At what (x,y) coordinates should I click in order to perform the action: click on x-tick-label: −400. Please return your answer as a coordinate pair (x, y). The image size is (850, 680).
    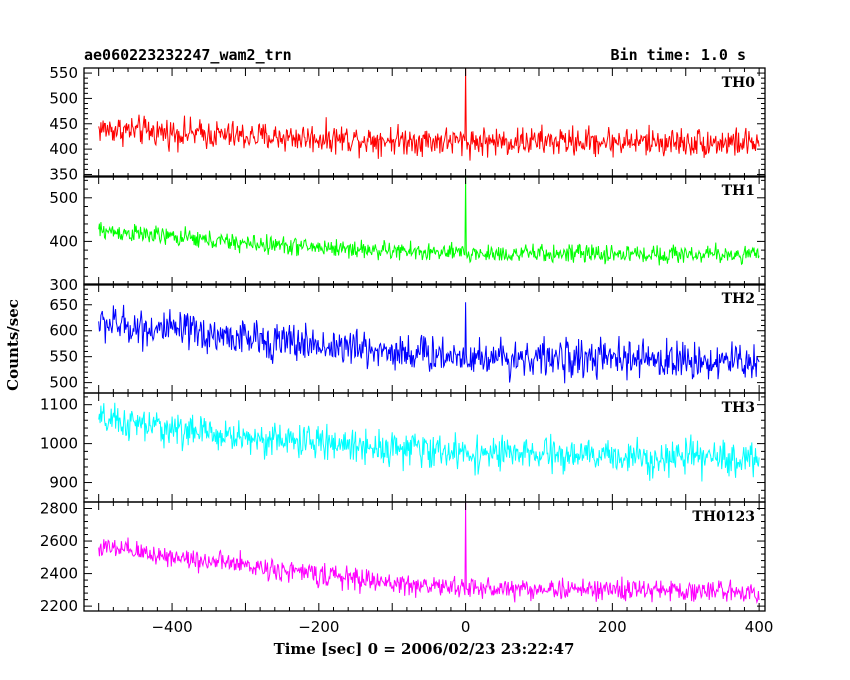
    Looking at the image, I should click on (171, 627).